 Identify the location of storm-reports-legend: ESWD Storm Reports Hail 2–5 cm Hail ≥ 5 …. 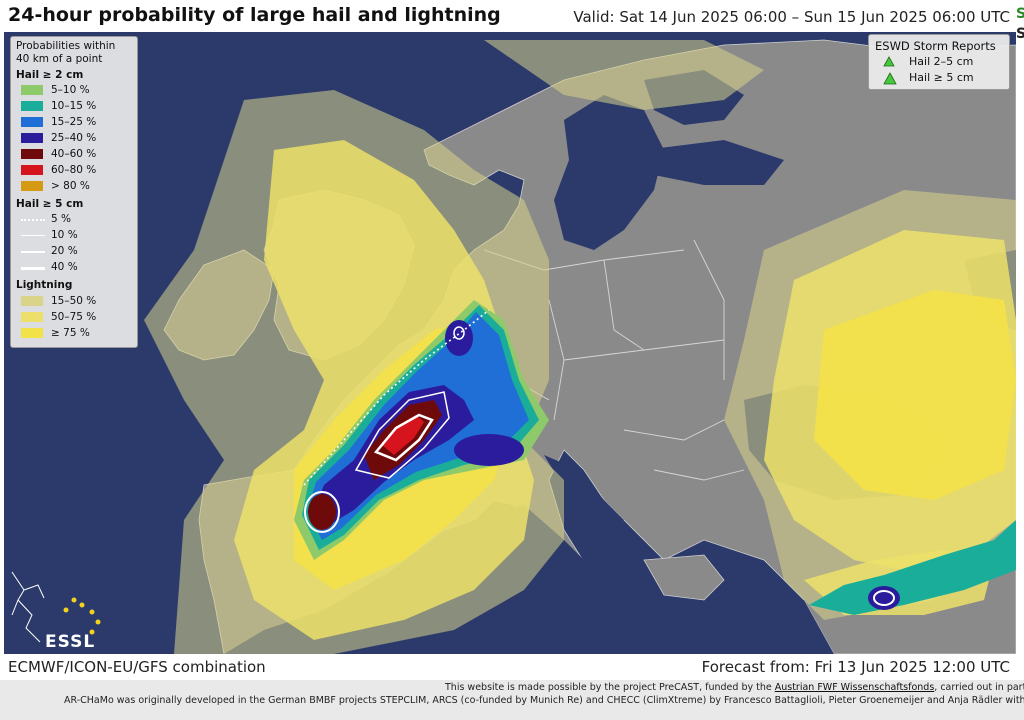
(939, 62).